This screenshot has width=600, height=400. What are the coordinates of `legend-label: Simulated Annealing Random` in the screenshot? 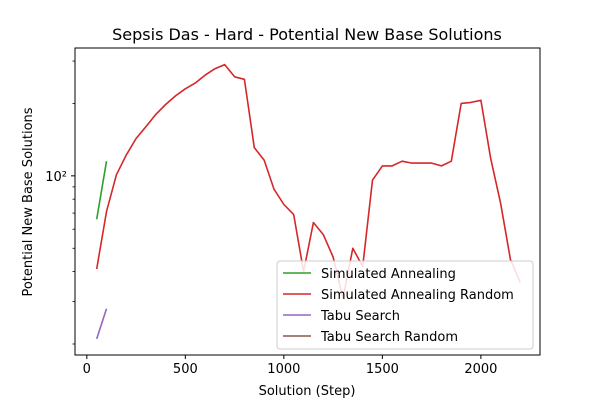 It's located at (417, 295).